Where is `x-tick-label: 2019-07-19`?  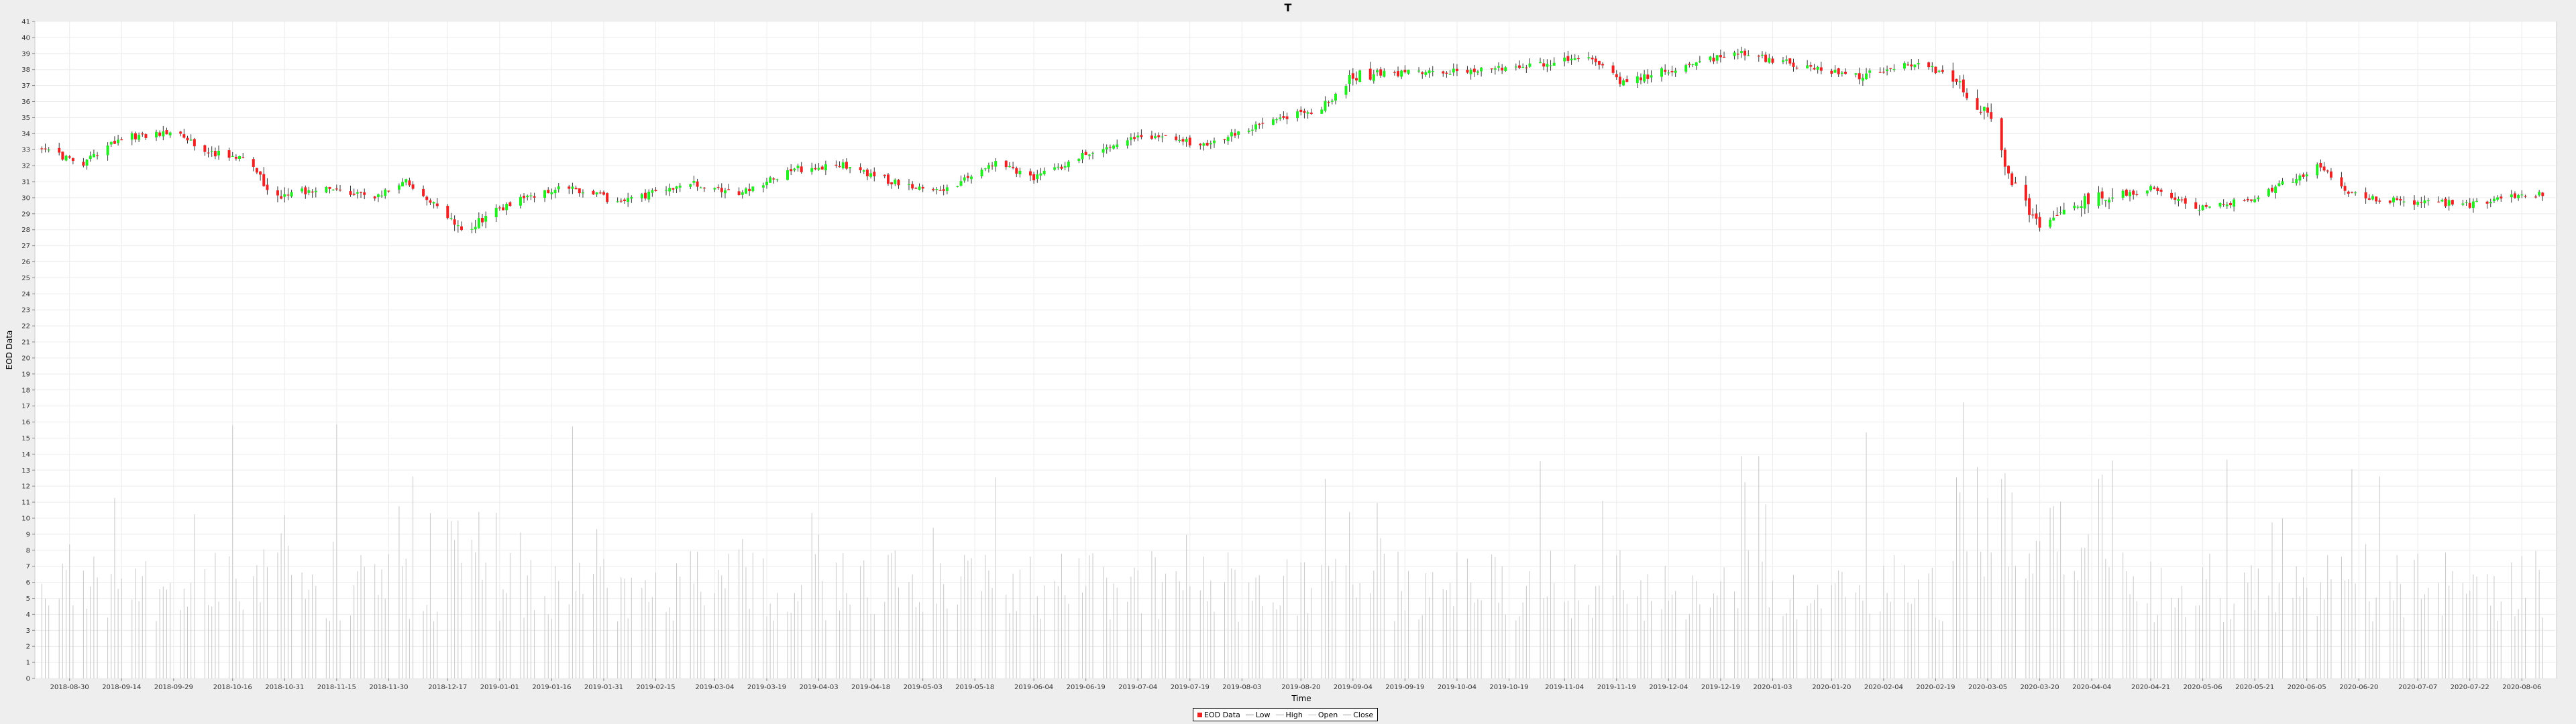 x-tick-label: 2019-07-19 is located at coordinates (1190, 687).